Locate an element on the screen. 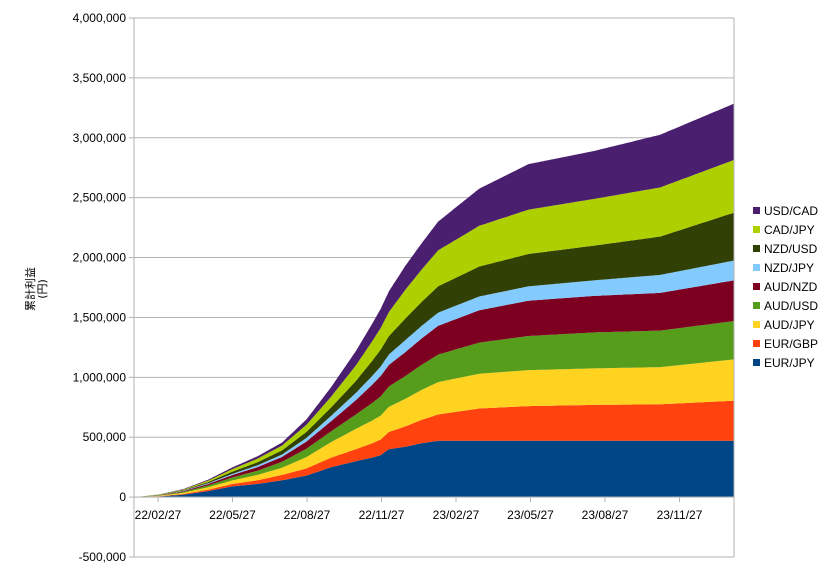 Image resolution: width=836 pixels, height=577 pixels. x-tick-label: 22/11/27 is located at coordinates (382, 515).